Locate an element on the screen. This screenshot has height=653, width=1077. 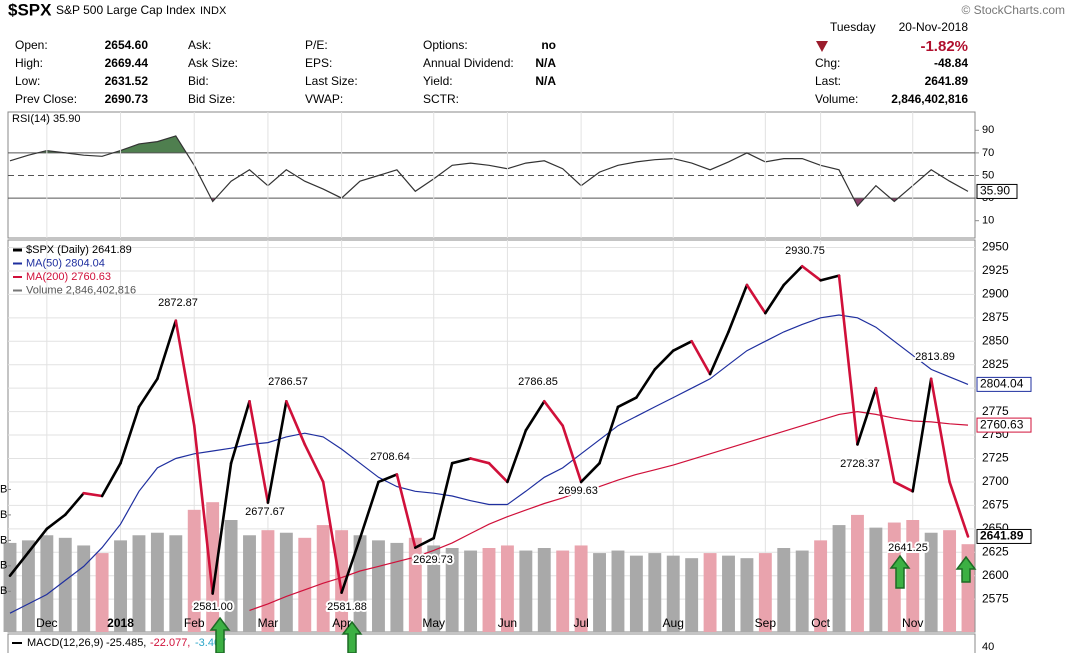
annotation: 2786.57 is located at coordinates (288, 382).